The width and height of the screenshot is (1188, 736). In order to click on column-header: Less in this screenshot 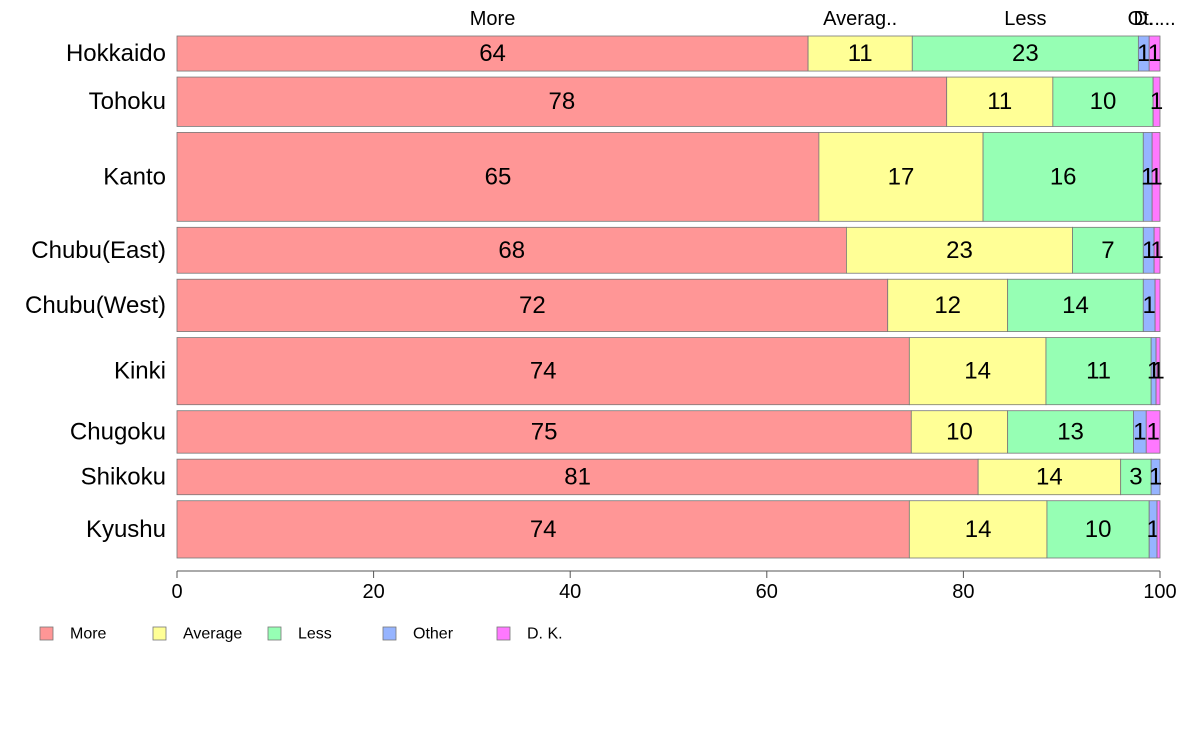, I will do `click(1025, 19)`.